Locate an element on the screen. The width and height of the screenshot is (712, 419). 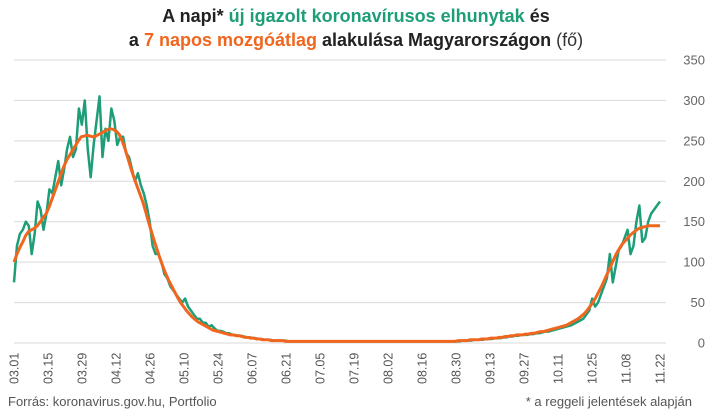
y-tick-label: 50 is located at coordinates (698, 302).